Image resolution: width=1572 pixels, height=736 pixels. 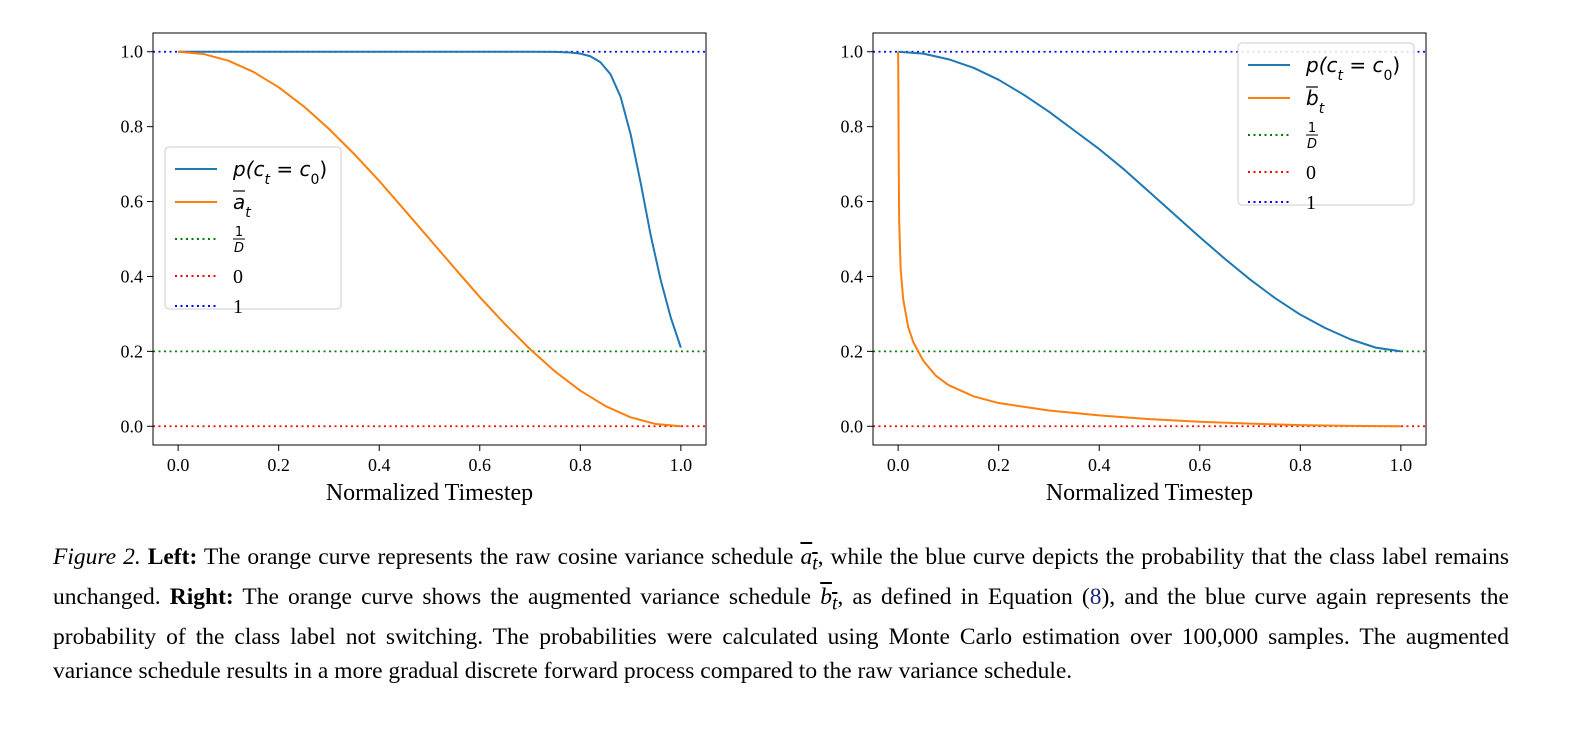 What do you see at coordinates (963, 597) in the screenshot?
I see `caption-right-text-2: , as defined in Equation (` at bounding box center [963, 597].